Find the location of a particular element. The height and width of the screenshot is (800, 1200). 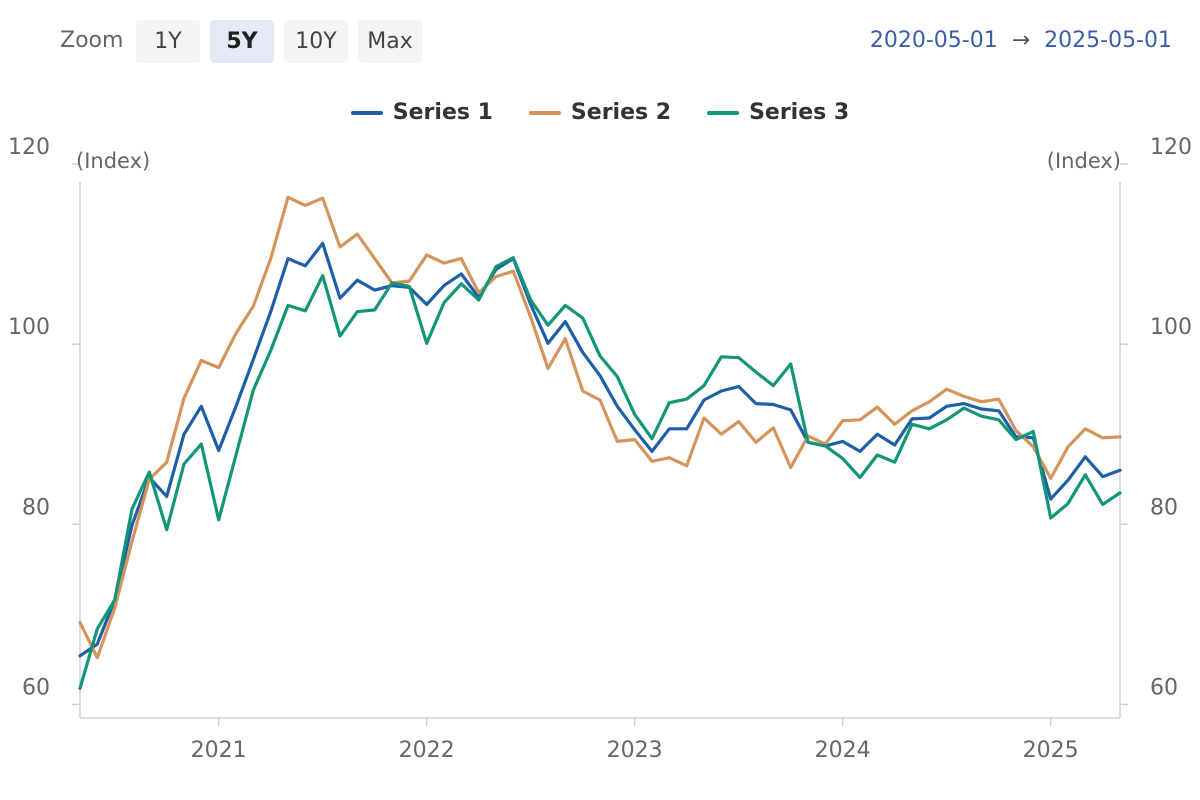

zoom-5y-button: 5Y is located at coordinates (242, 41).